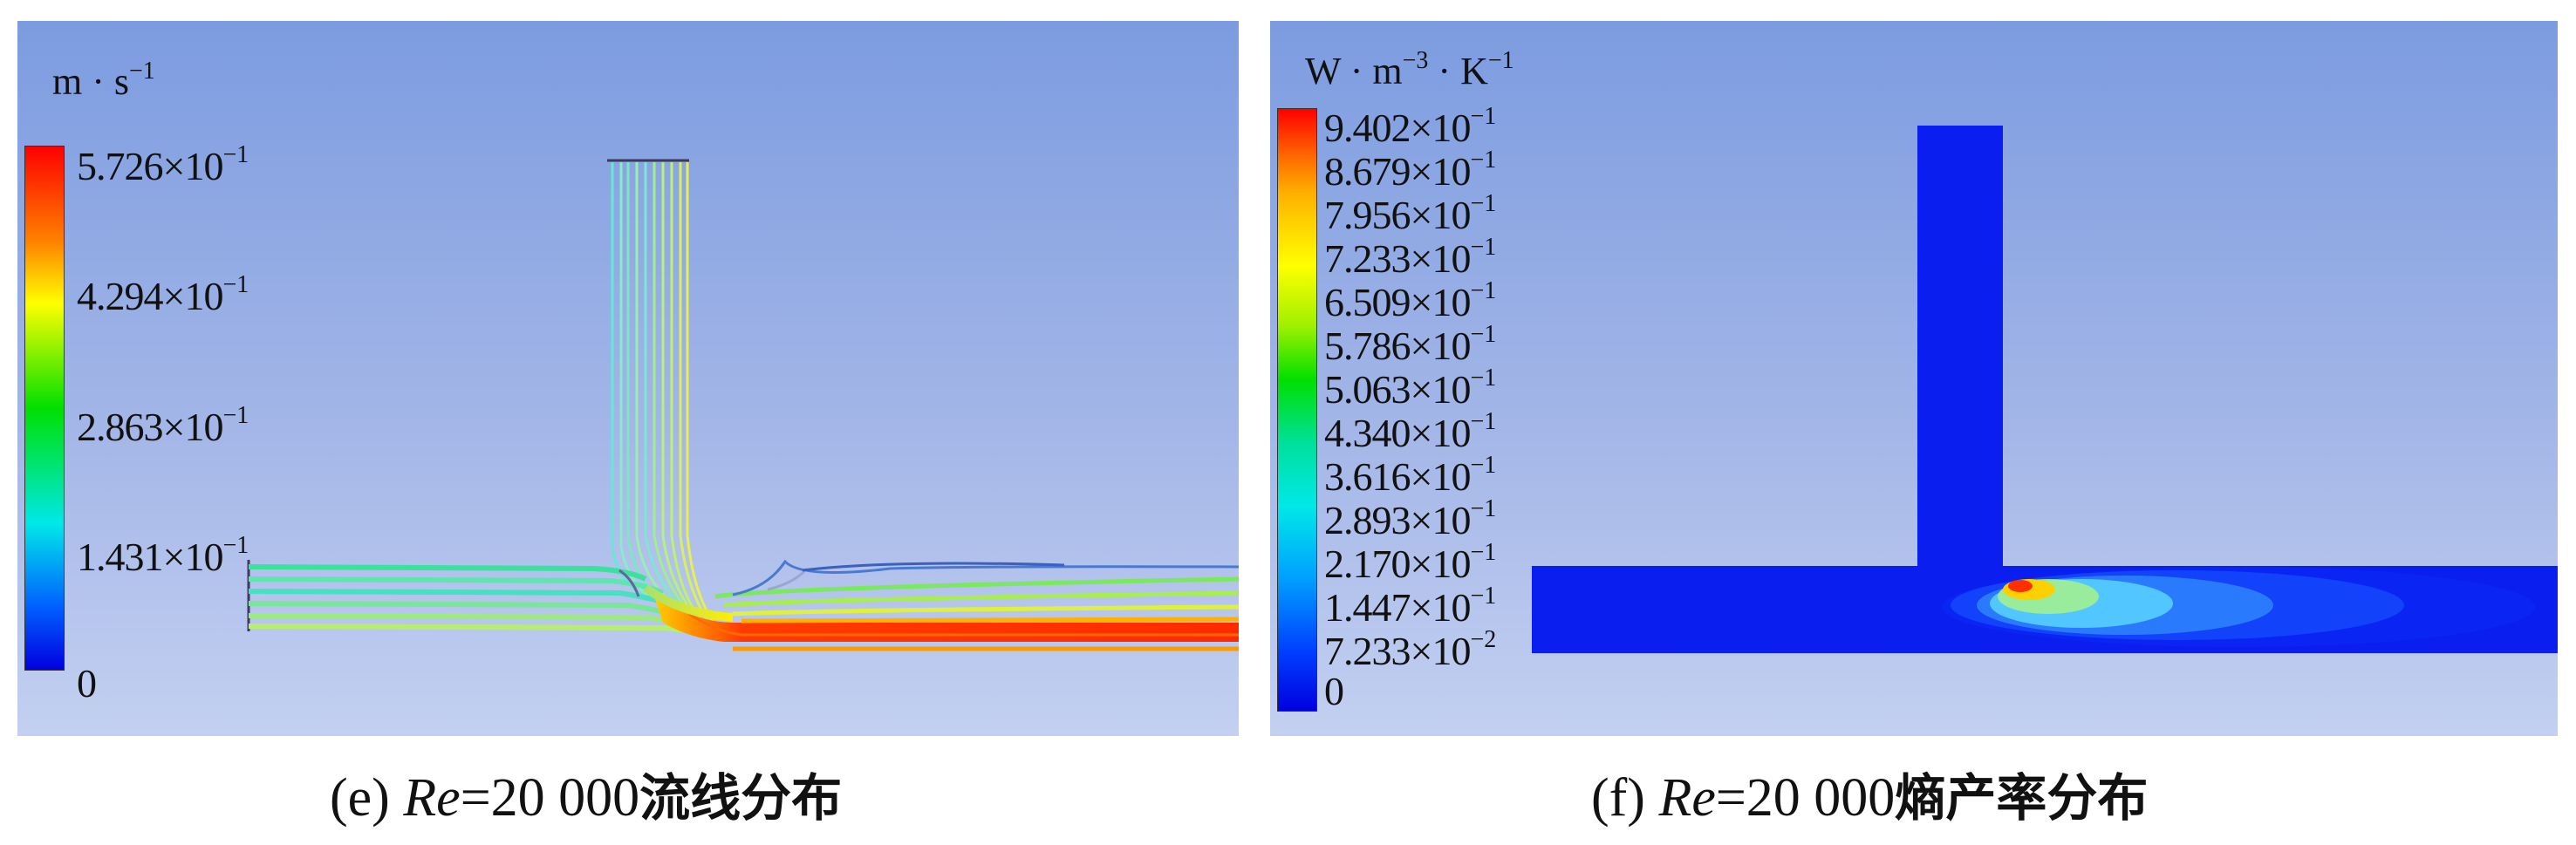 This screenshot has width=2576, height=845. I want to click on caption-f: (f) Re=20 000熵产率分布, so click(1870, 798).